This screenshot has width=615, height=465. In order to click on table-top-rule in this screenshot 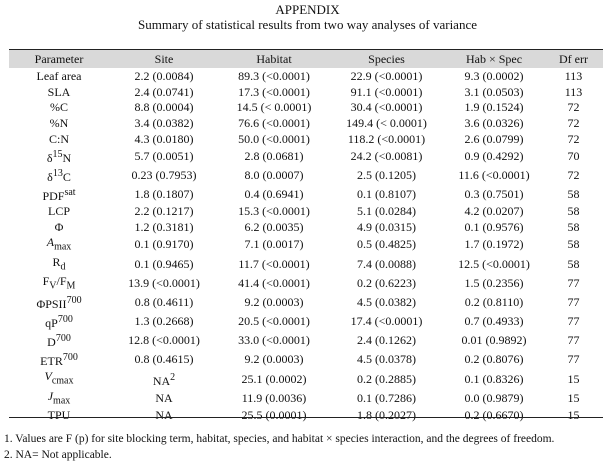, I will do `click(306, 49)`.